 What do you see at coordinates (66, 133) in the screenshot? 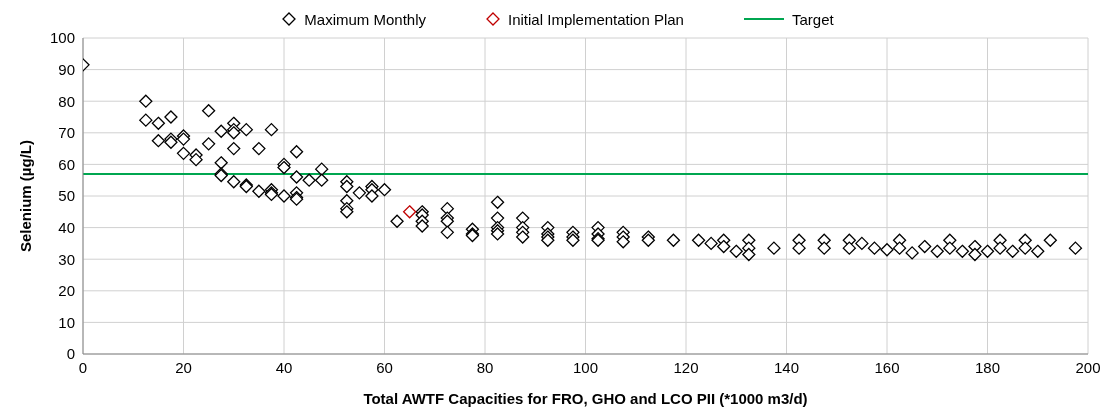
I see `y-tick-label: 70` at bounding box center [66, 133].